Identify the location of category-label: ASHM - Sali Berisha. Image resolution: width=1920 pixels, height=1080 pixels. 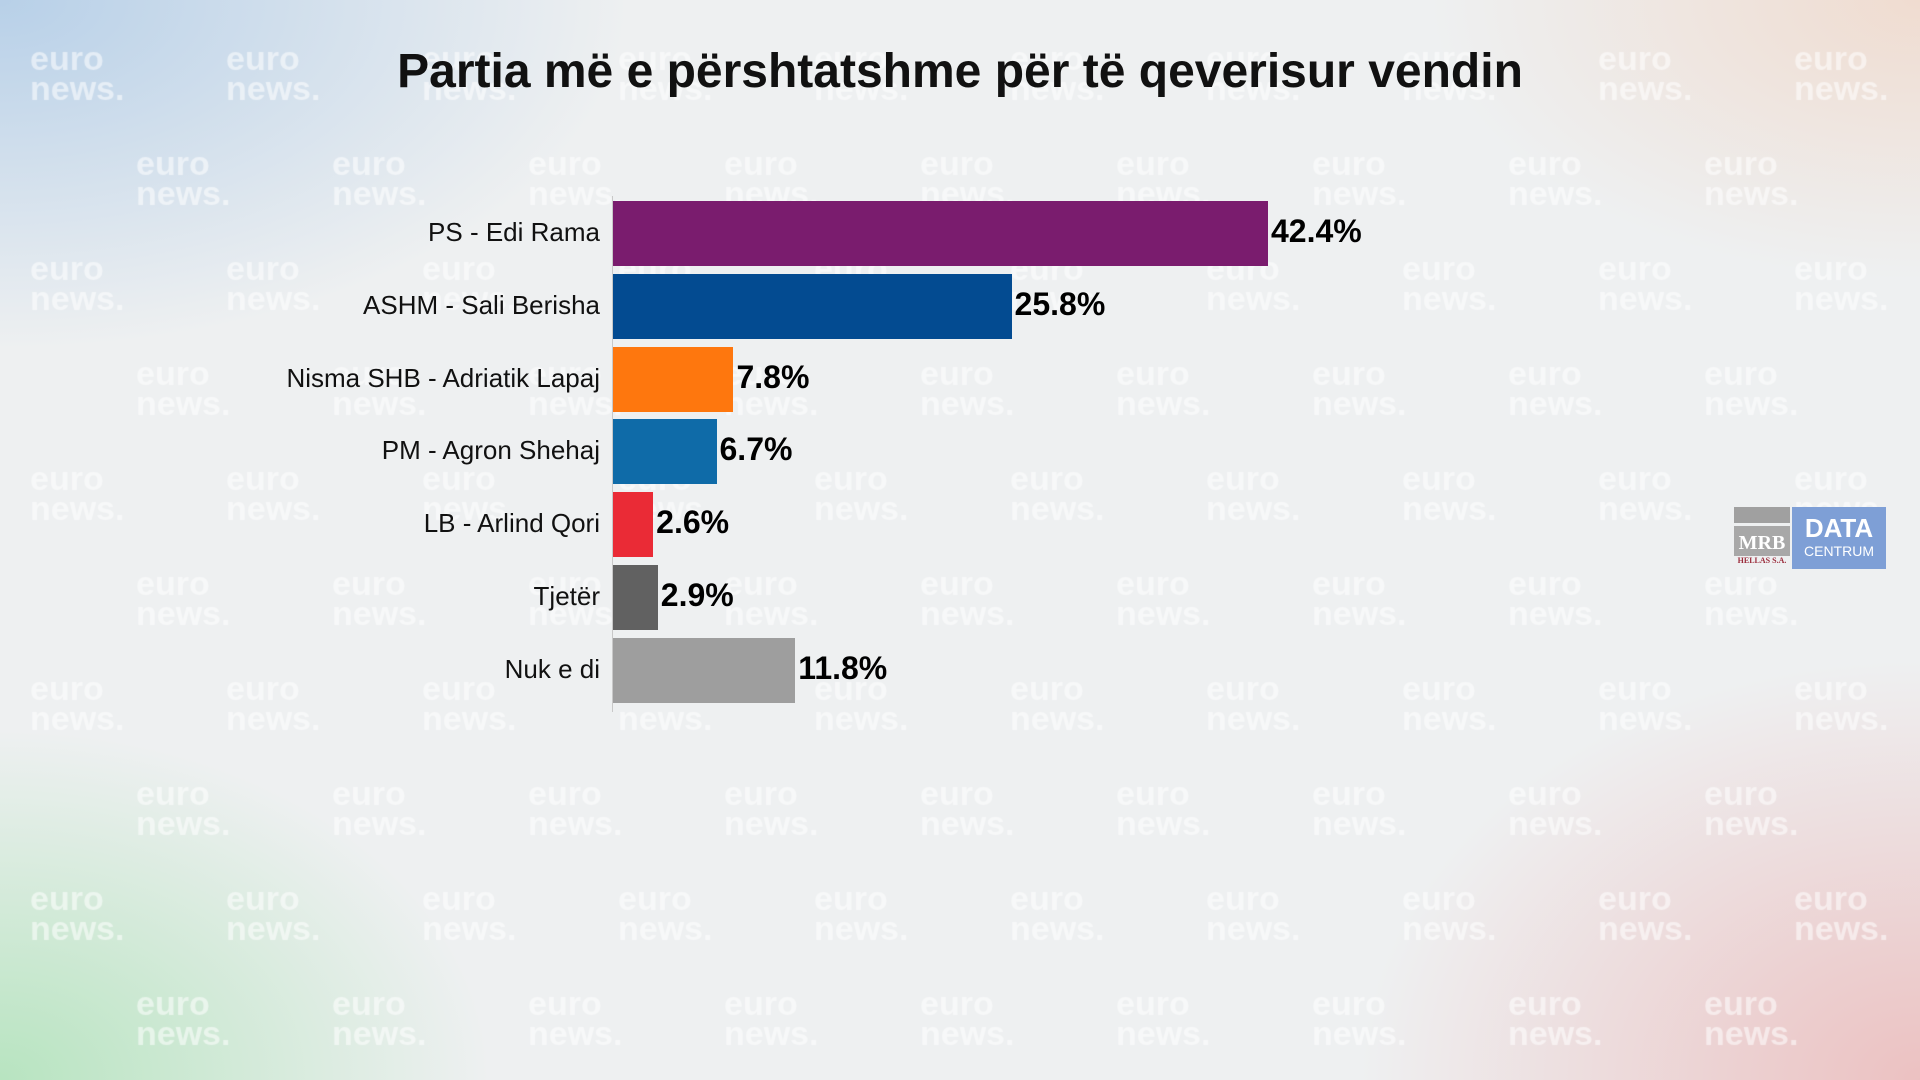
(481, 304).